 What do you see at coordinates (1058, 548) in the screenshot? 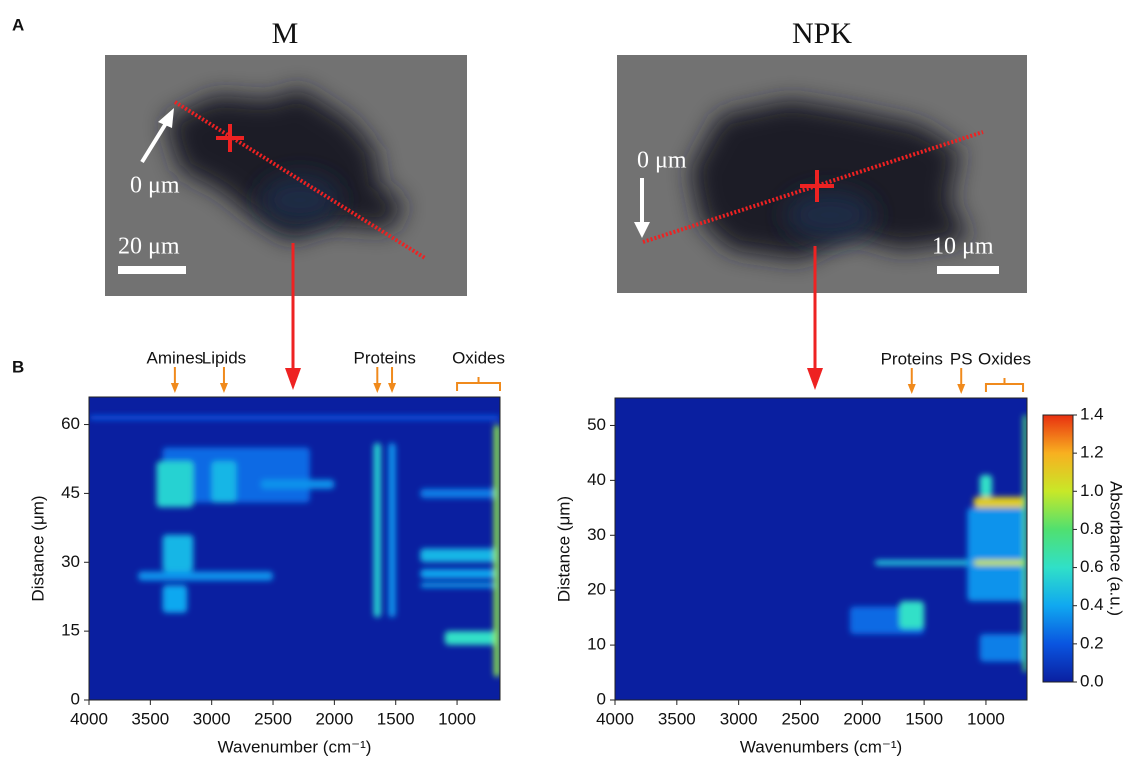
I see `colorbar` at bounding box center [1058, 548].